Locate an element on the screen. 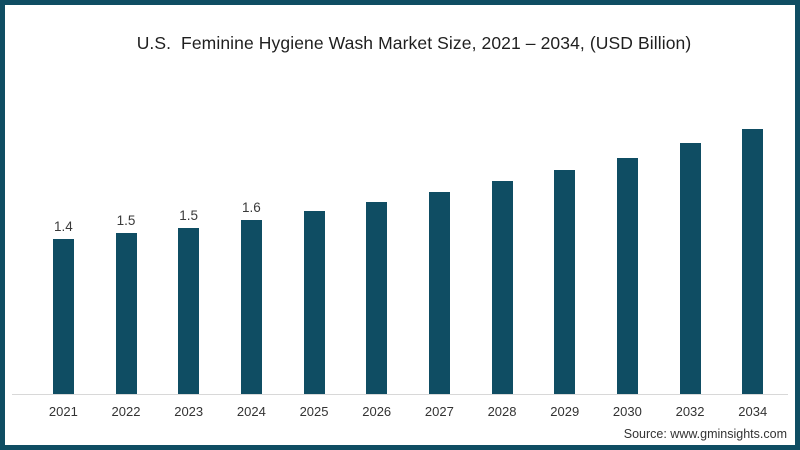 This screenshot has width=800, height=450. x-tick-label: 2028 is located at coordinates (502, 411).